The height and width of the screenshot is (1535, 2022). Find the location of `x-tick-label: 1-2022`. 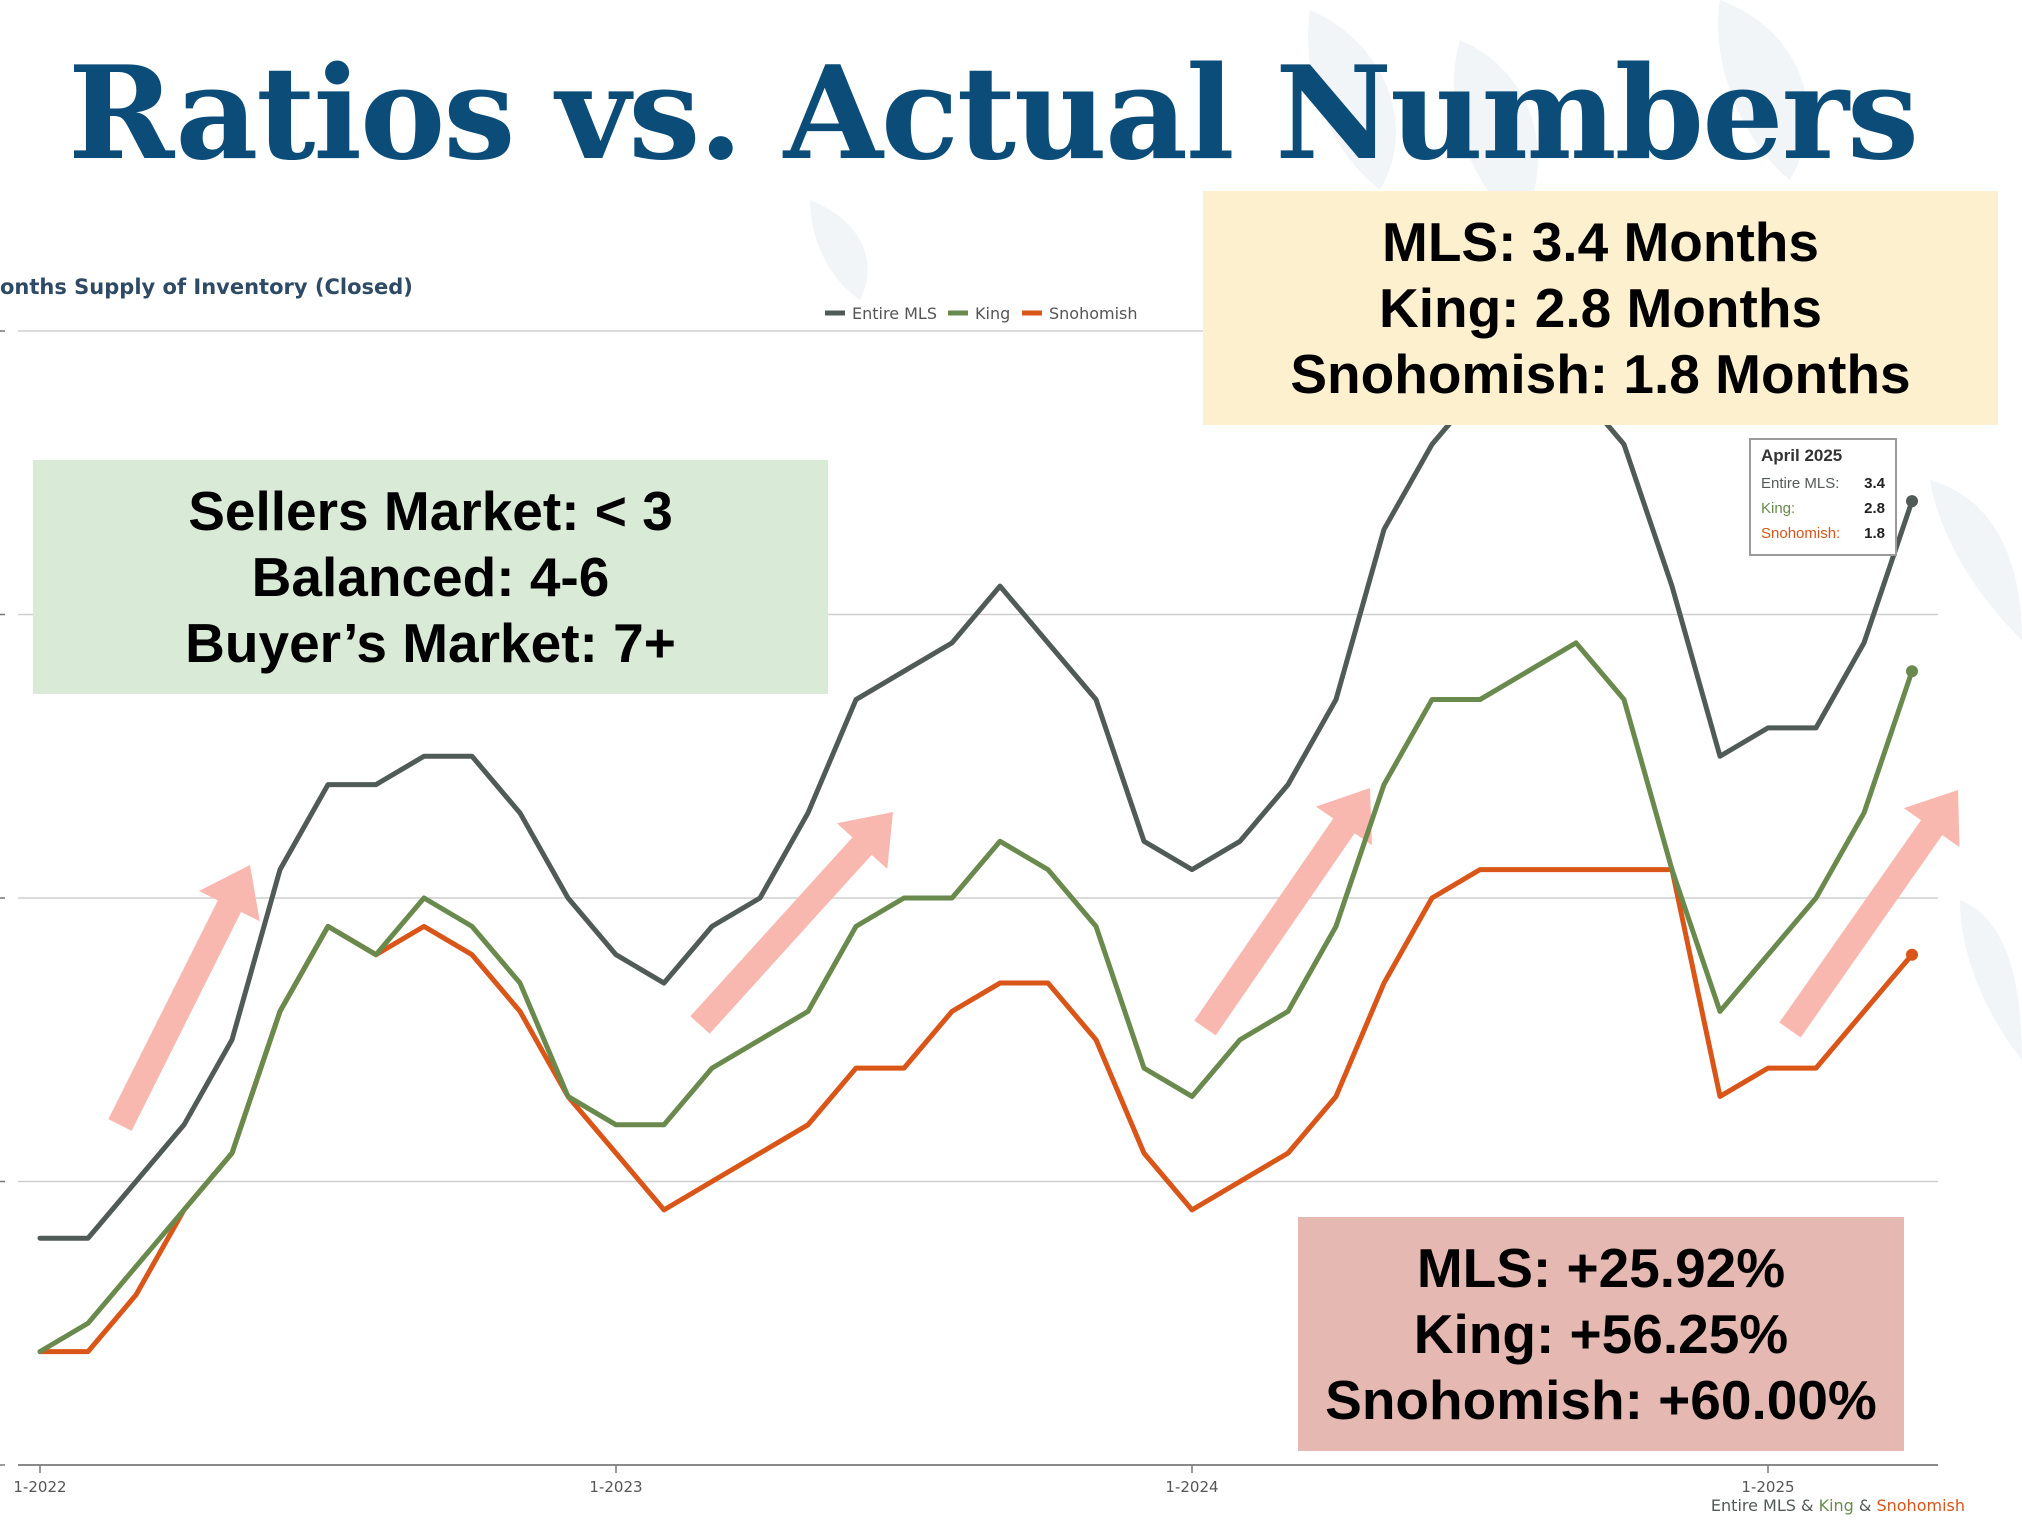

x-tick-label: 1-2022 is located at coordinates (39, 1487).